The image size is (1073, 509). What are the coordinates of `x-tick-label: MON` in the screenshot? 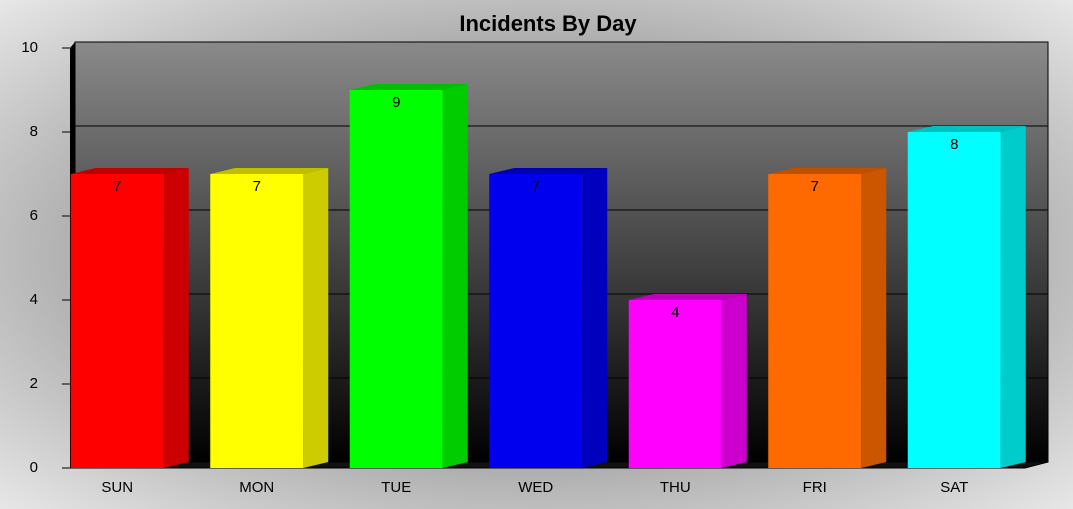 It's located at (256, 487).